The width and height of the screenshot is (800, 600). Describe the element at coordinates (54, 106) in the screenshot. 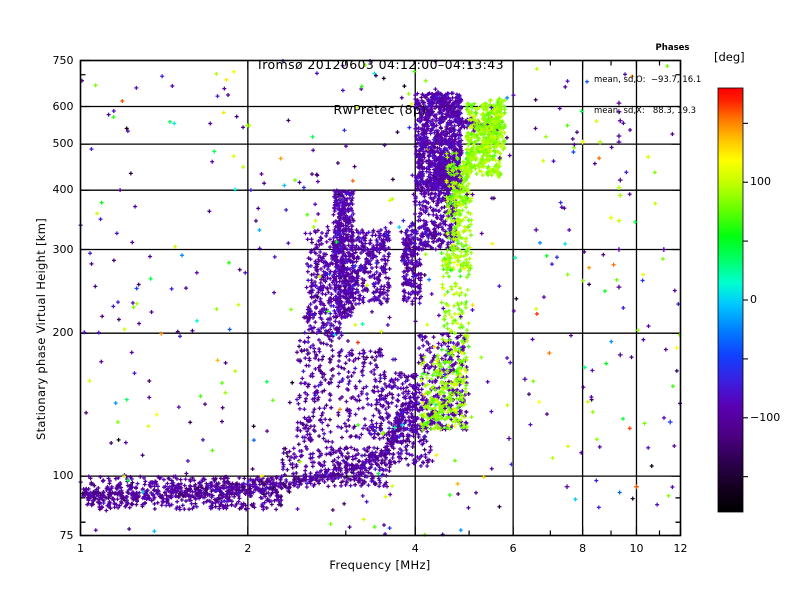

I see `y-tick-label: 600` at that location.